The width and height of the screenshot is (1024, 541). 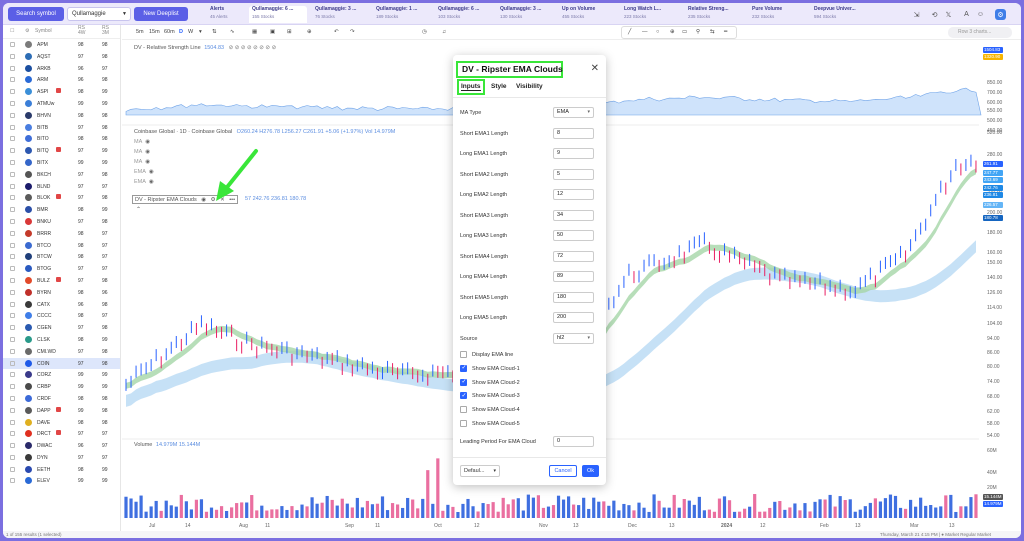 I want to click on refresh-icon: ⟲, so click(x=934, y=15).